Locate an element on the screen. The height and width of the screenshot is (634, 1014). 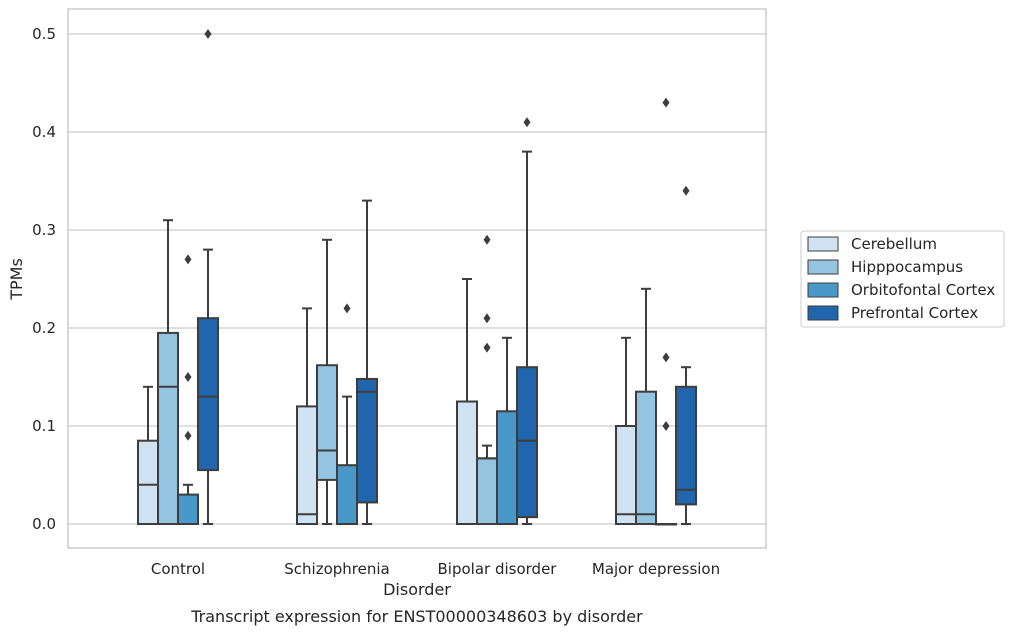
x-tick-label: Schizophrenia is located at coordinates (336, 569).